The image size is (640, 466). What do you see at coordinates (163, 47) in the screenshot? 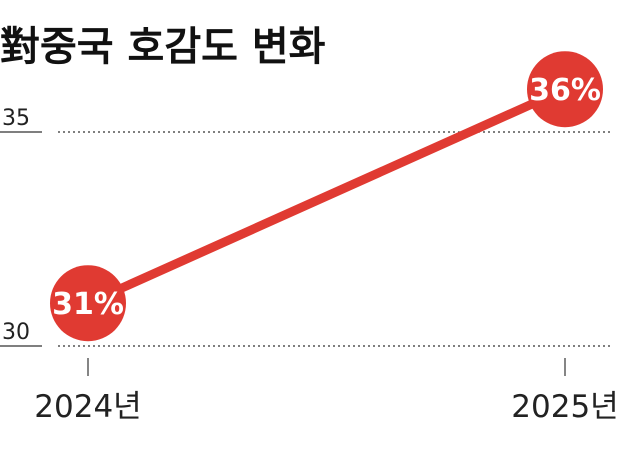
I see `chart-title: 對중국 호감도 변화` at bounding box center [163, 47].